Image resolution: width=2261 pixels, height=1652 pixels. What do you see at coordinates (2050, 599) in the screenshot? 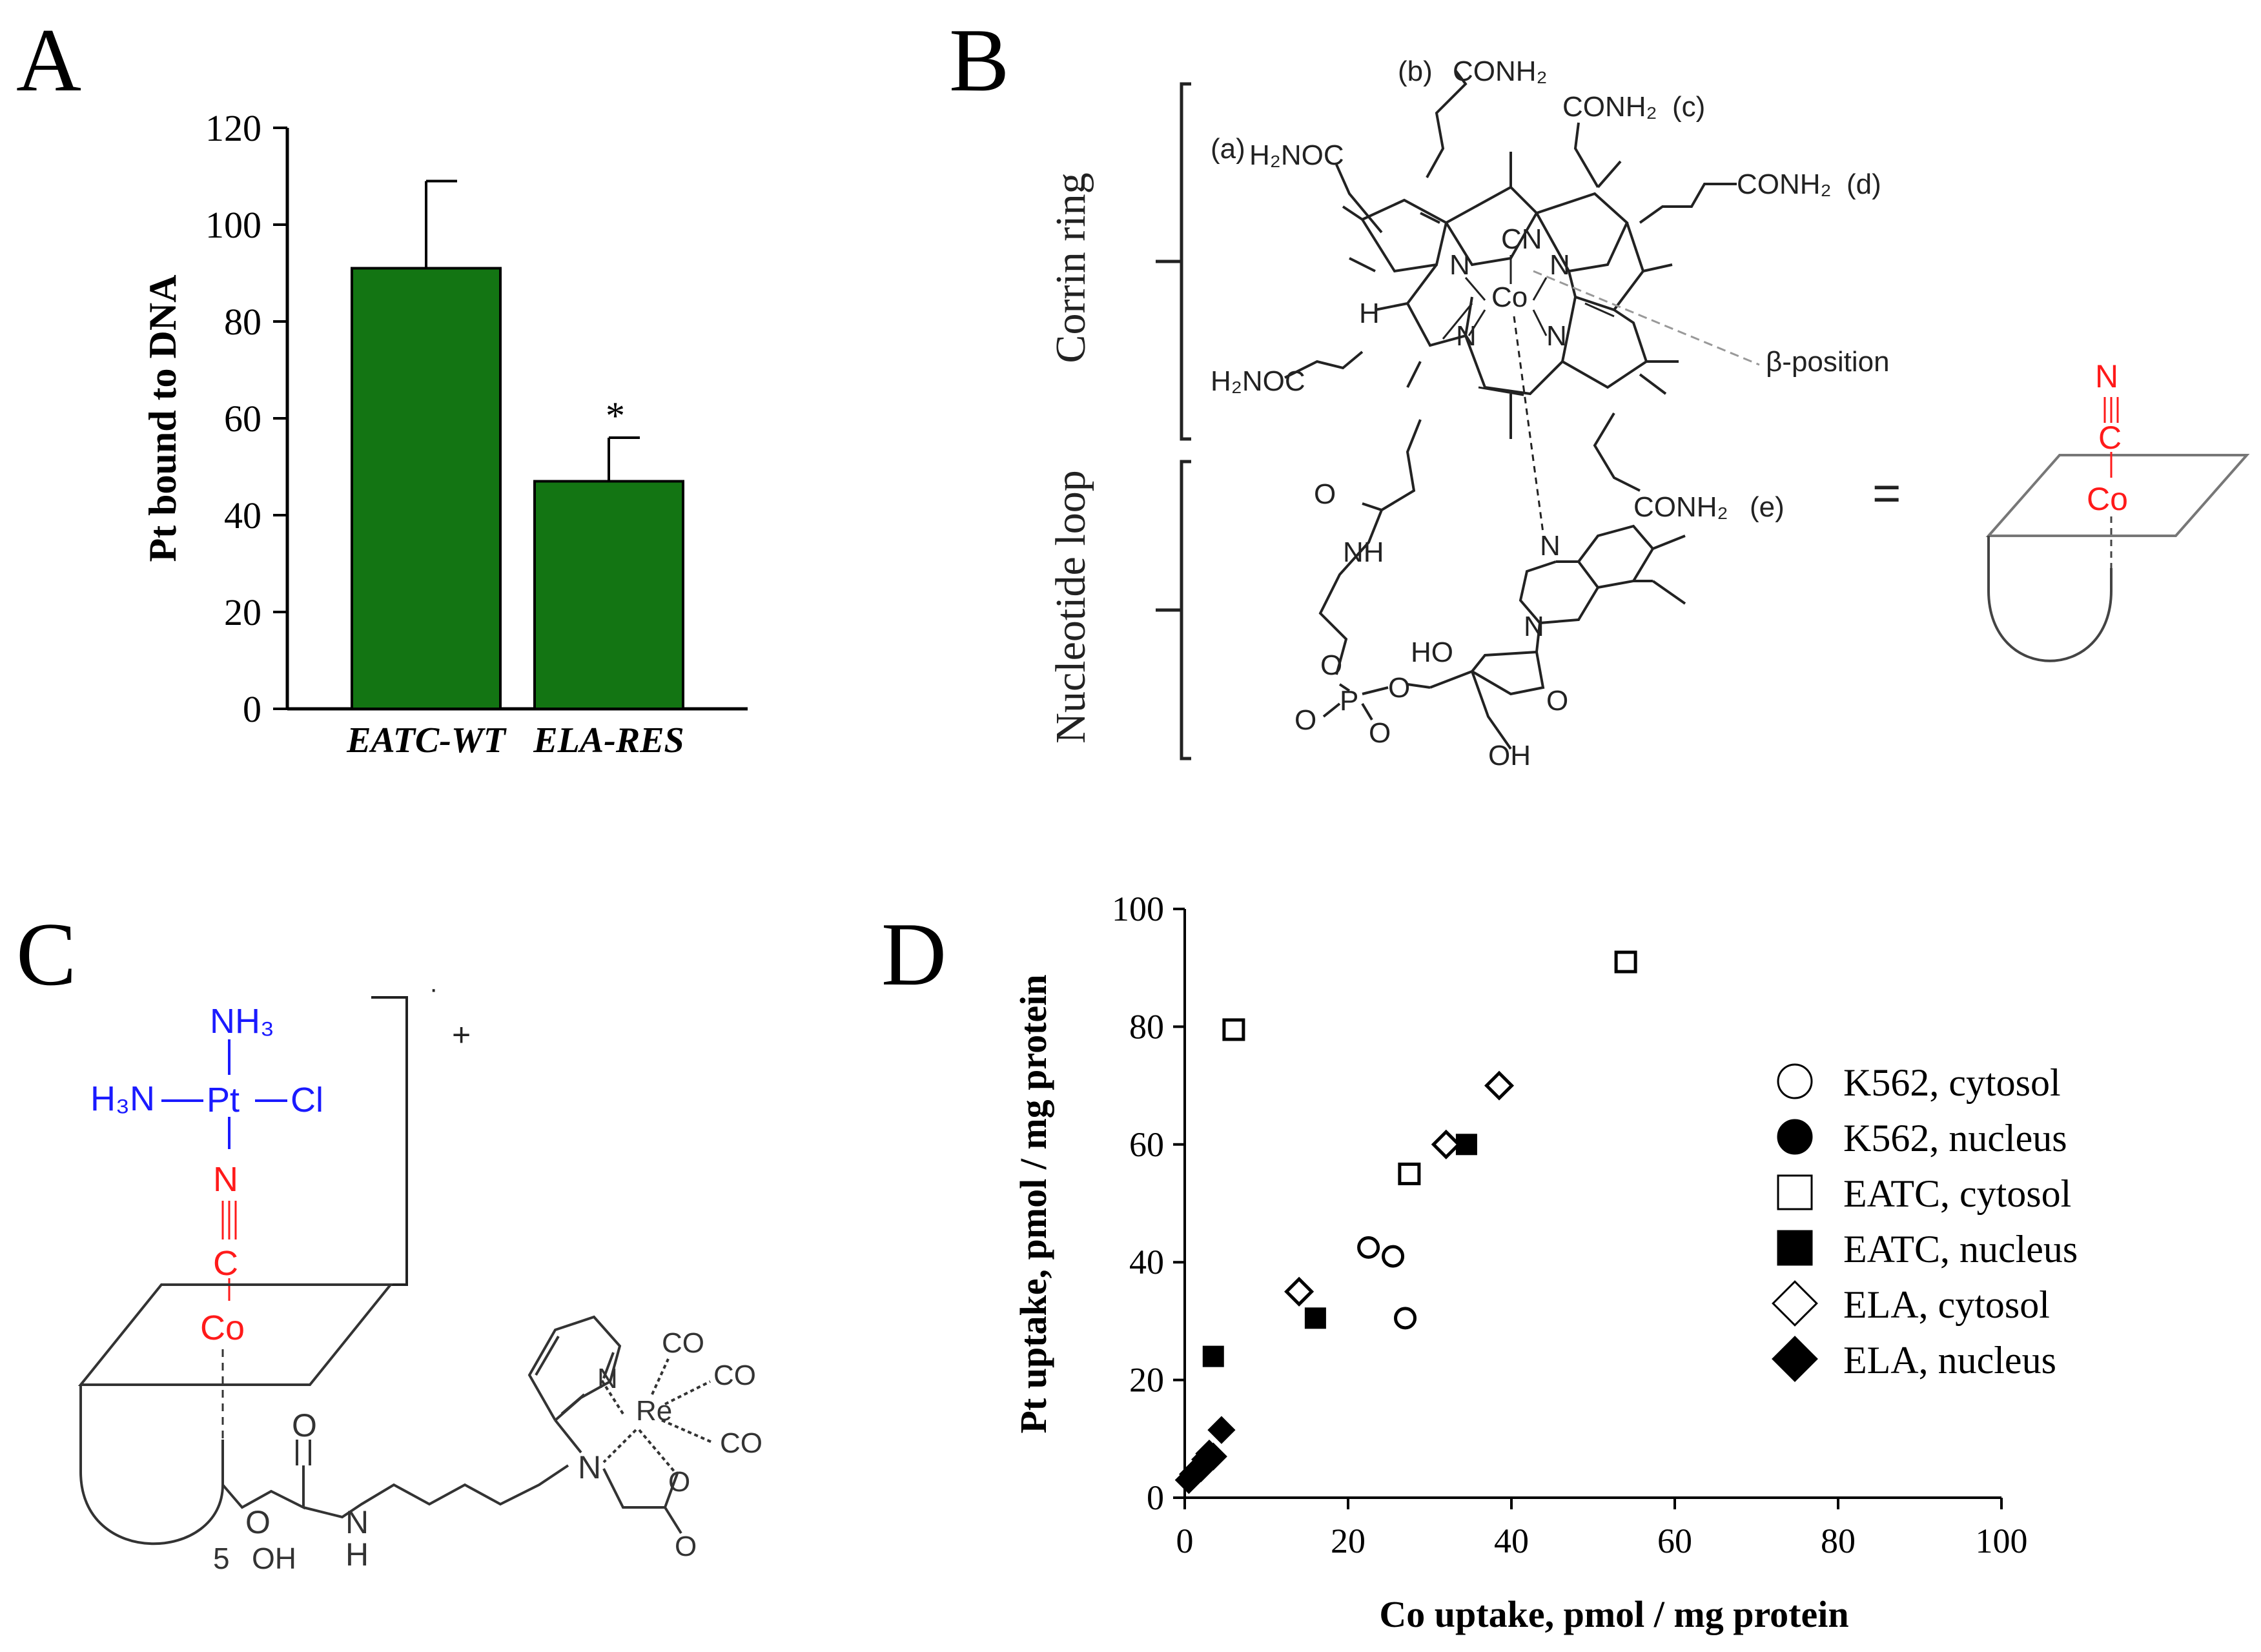
I see `schematic-loop` at bounding box center [2050, 599].